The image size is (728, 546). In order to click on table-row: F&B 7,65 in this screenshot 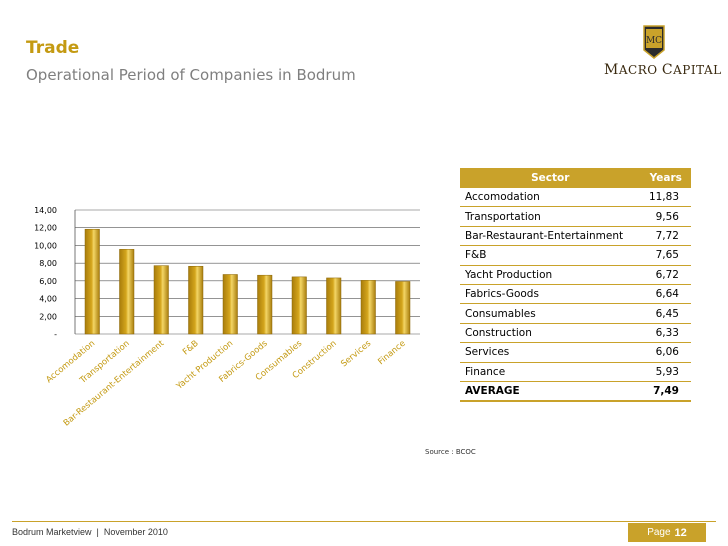, I will do `click(575, 255)`.